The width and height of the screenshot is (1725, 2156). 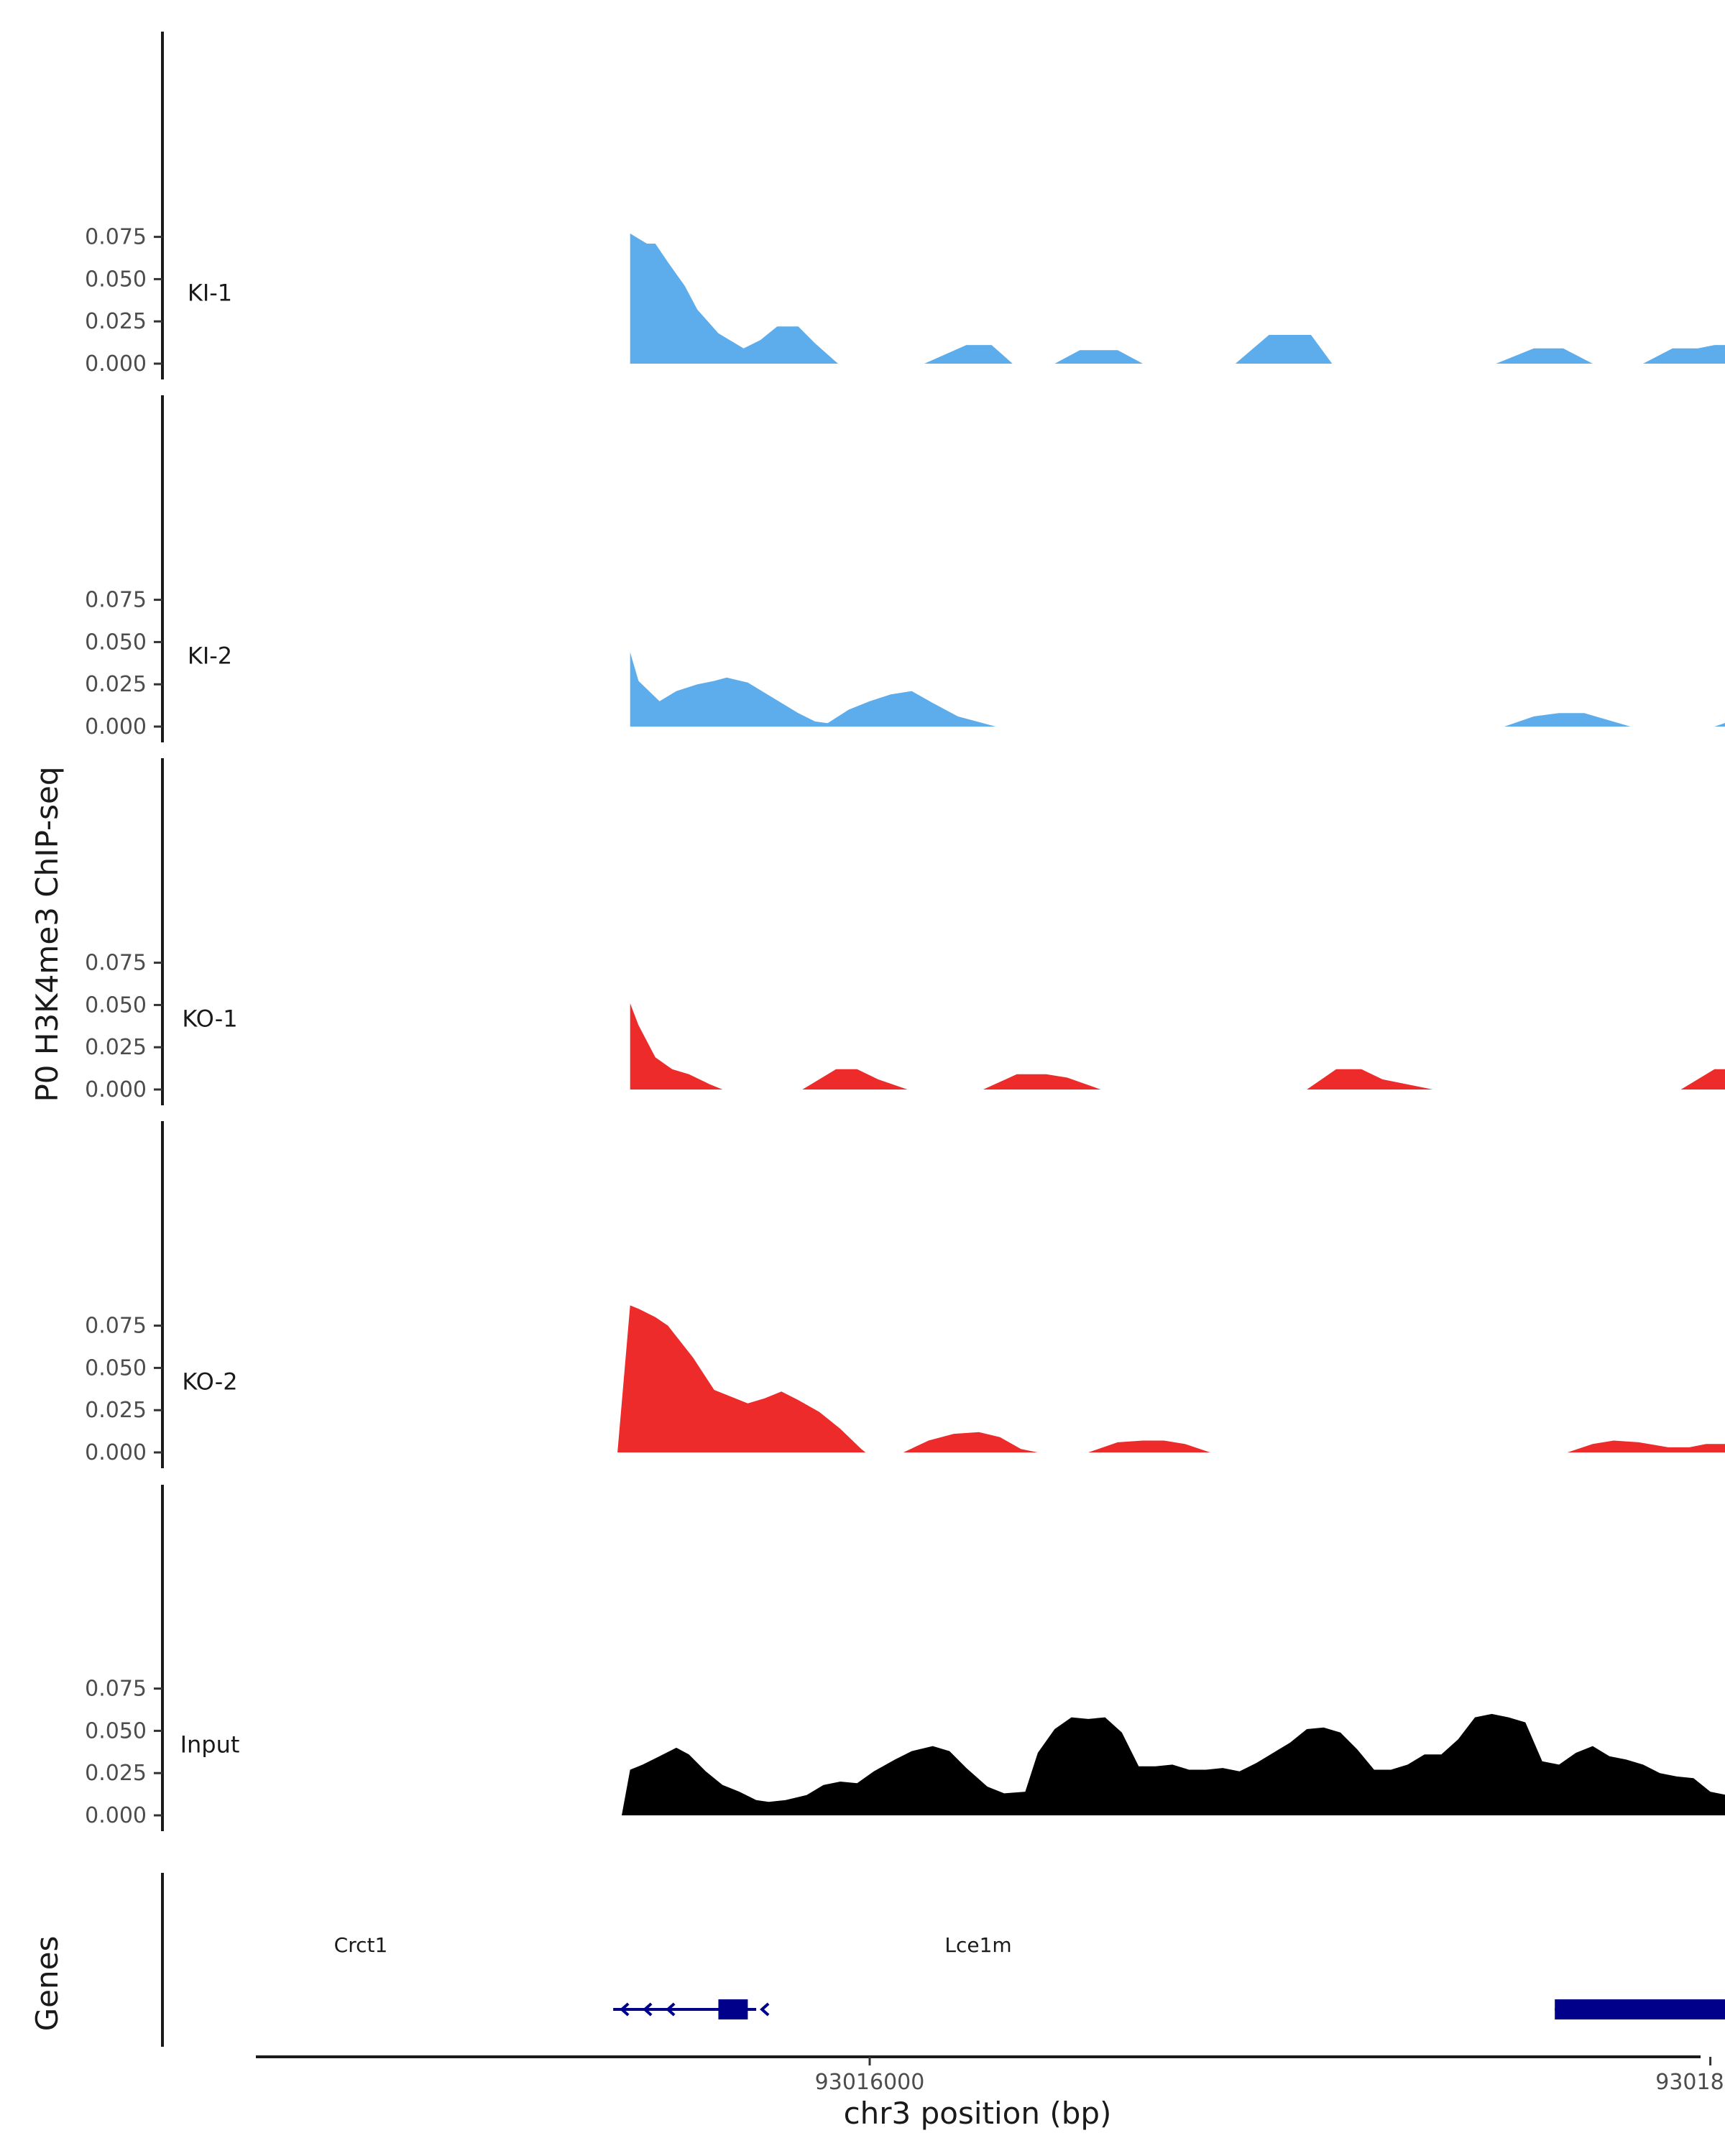 I want to click on track-label: KI-1, so click(x=210, y=292).